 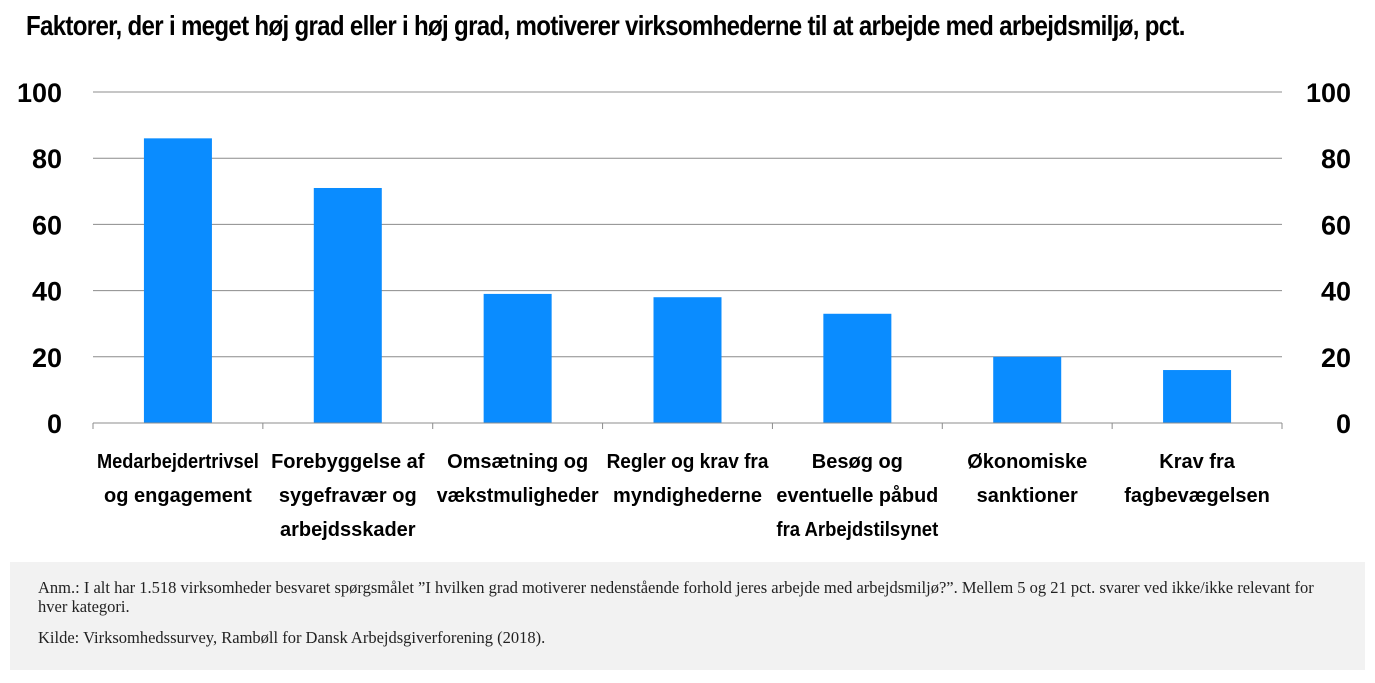 I want to click on category-label: Økonomiske, so click(x=1027, y=462).